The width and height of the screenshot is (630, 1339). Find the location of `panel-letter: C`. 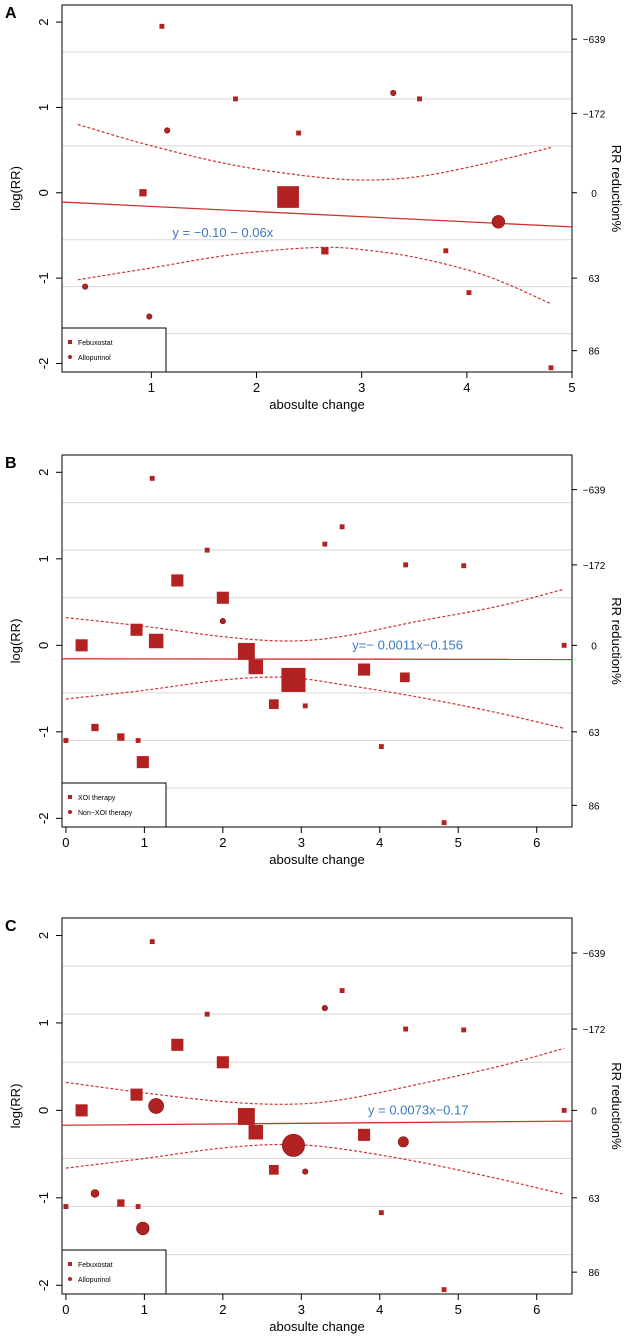

panel-letter: C is located at coordinates (11, 926).